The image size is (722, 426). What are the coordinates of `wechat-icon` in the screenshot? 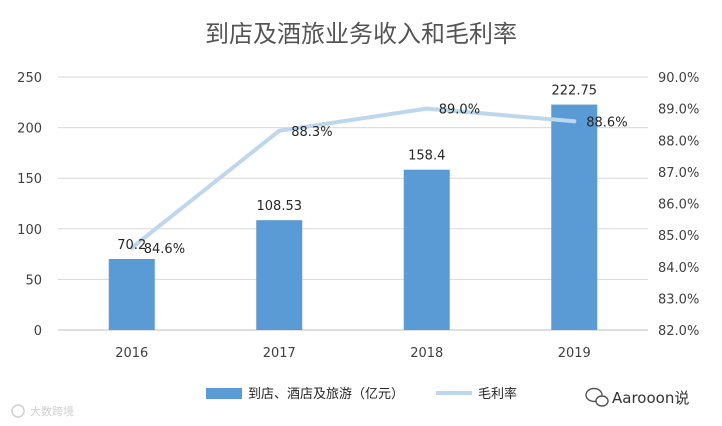 It's located at (597, 397).